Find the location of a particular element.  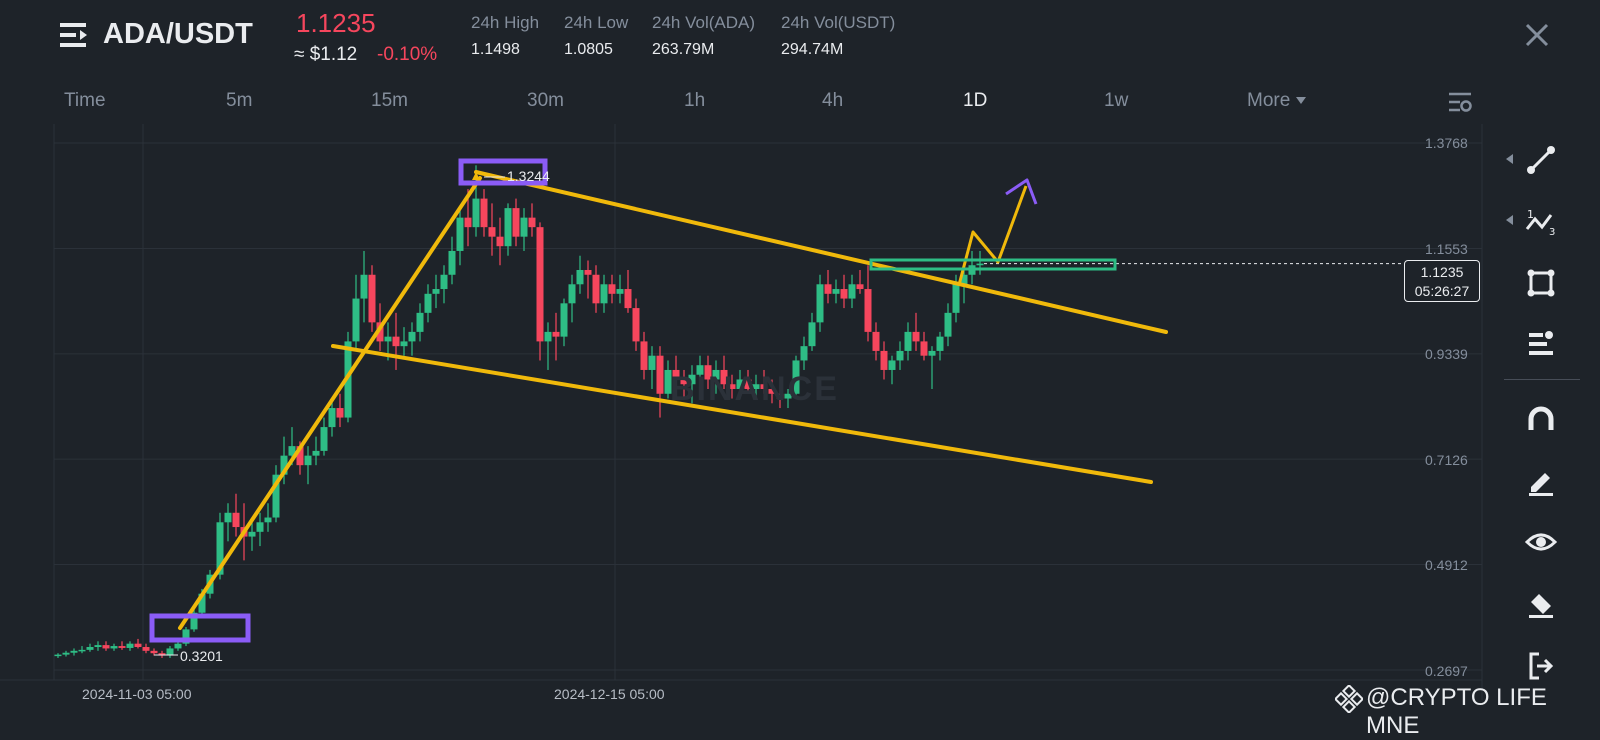

eye-icon is located at coordinates (1541, 542).